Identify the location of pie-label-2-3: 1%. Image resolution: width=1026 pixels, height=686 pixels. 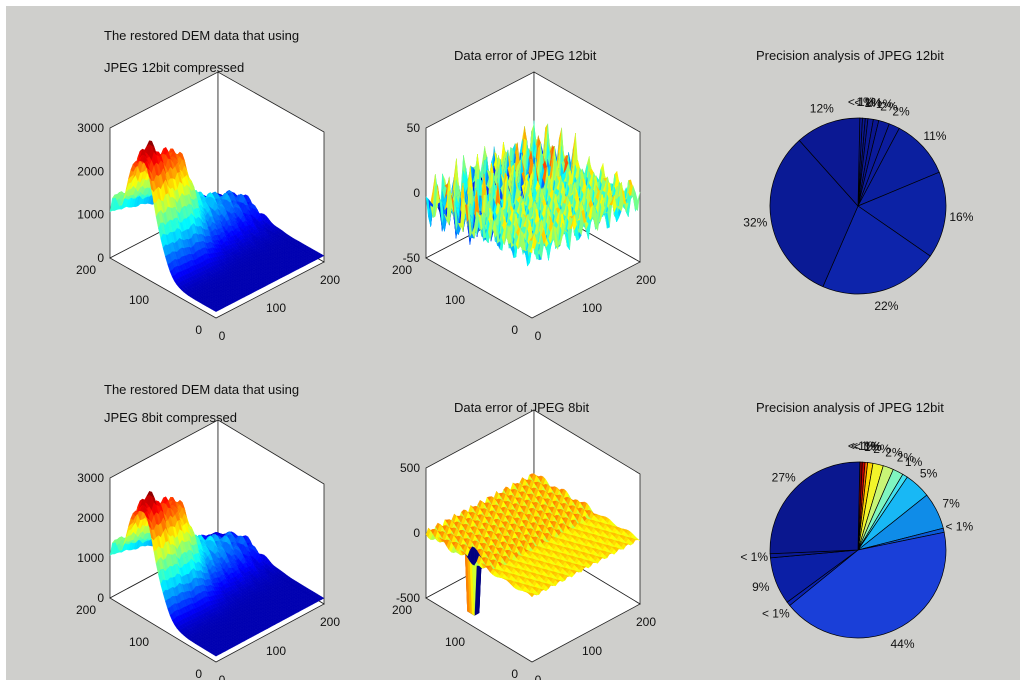
(873, 103).